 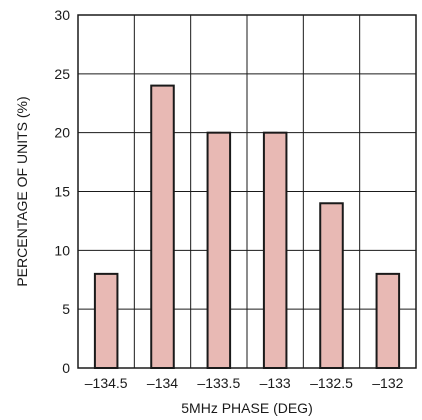 What do you see at coordinates (62, 250) in the screenshot?
I see `y-tick-label: 10` at bounding box center [62, 250].